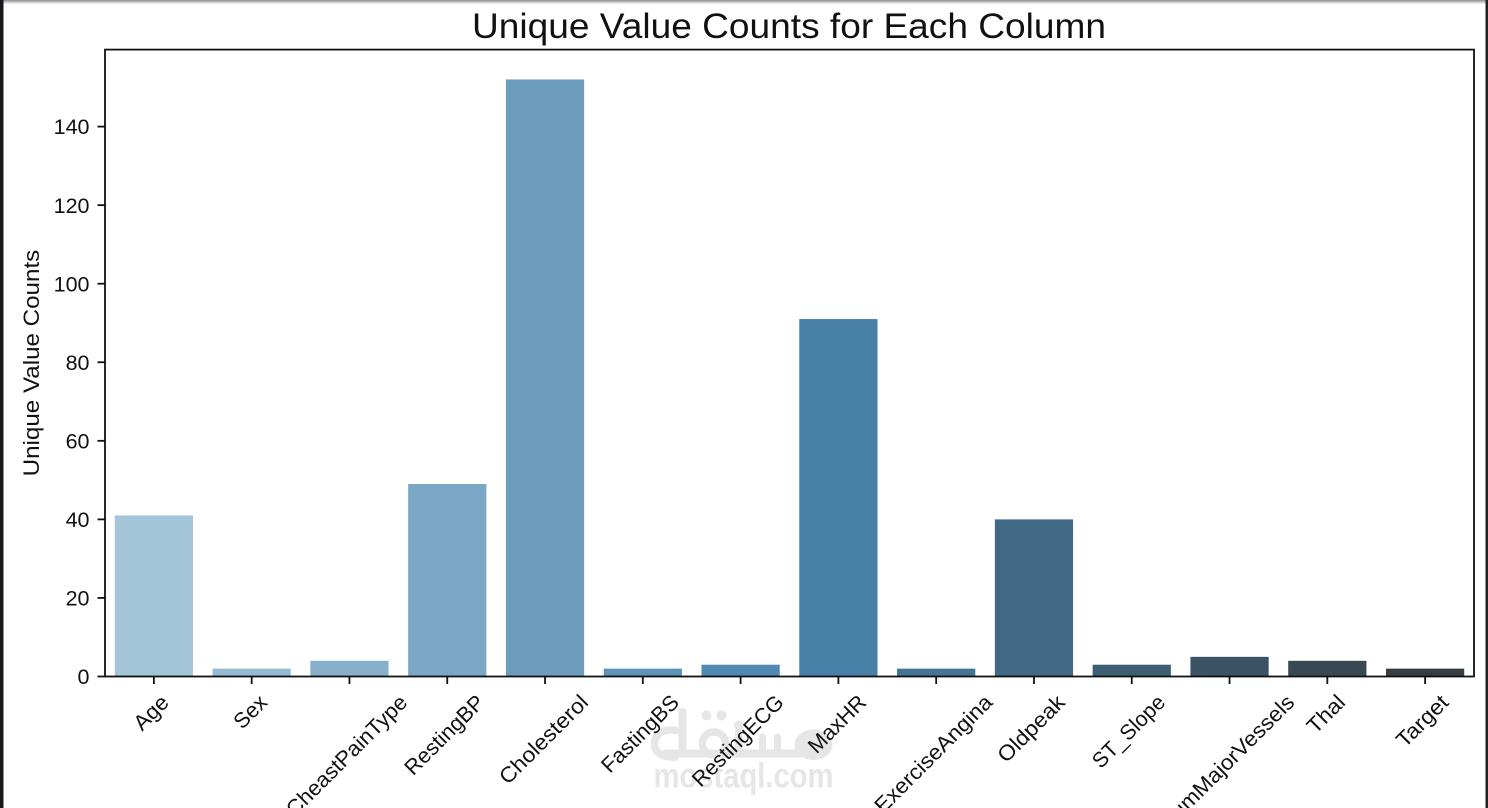  I want to click on svg-text: 140, so click(72, 127).